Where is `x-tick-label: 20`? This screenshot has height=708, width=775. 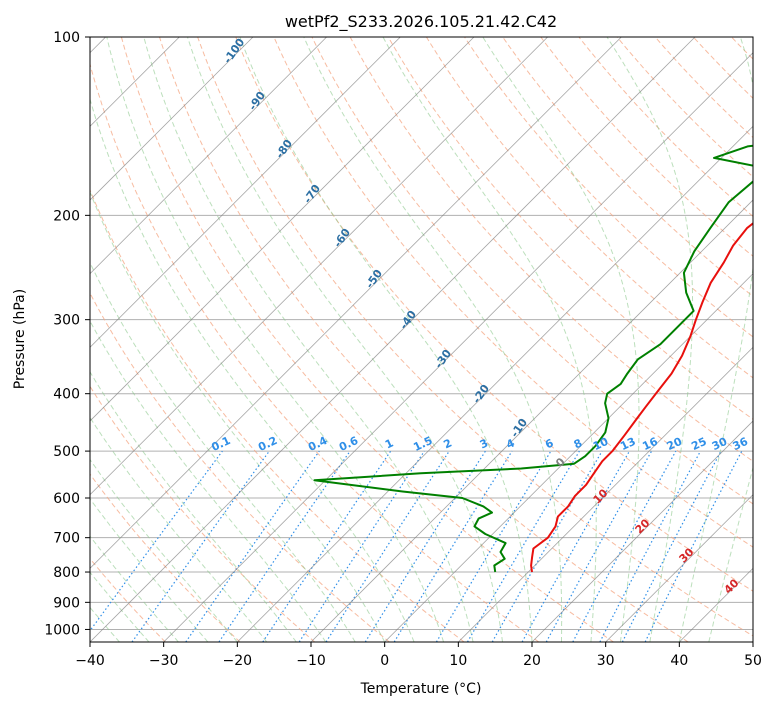 x-tick-label: 20 is located at coordinates (532, 661).